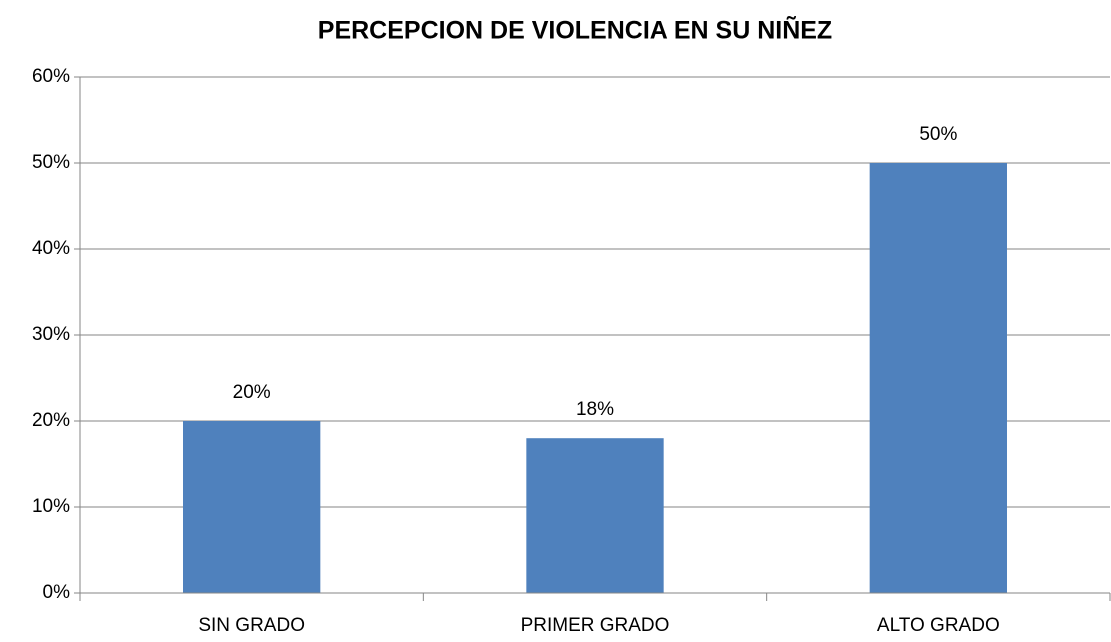 The width and height of the screenshot is (1111, 642). What do you see at coordinates (51, 76) in the screenshot?
I see `y-tick-label: 60%` at bounding box center [51, 76].